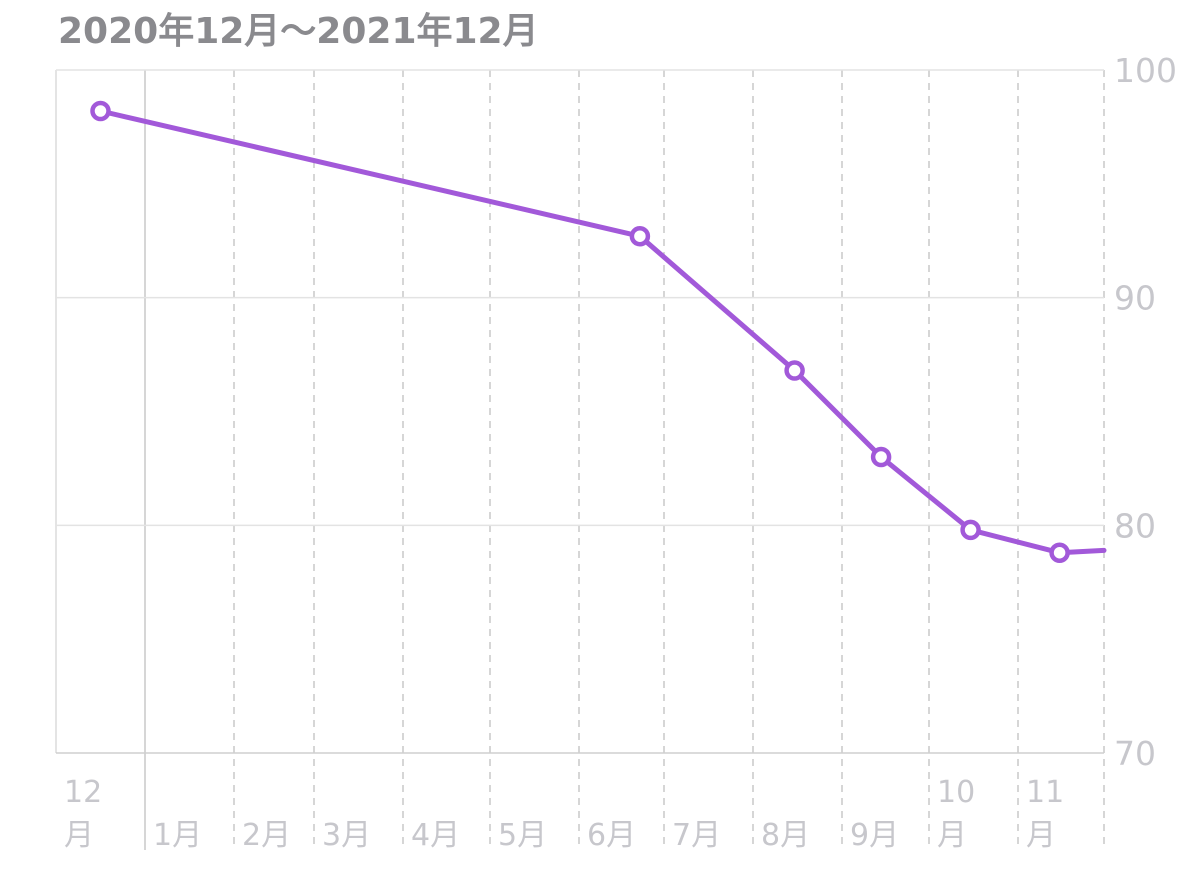 This screenshot has width=1200, height=888. What do you see at coordinates (522, 835) in the screenshot?
I see `x-tick-label: 5月` at bounding box center [522, 835].